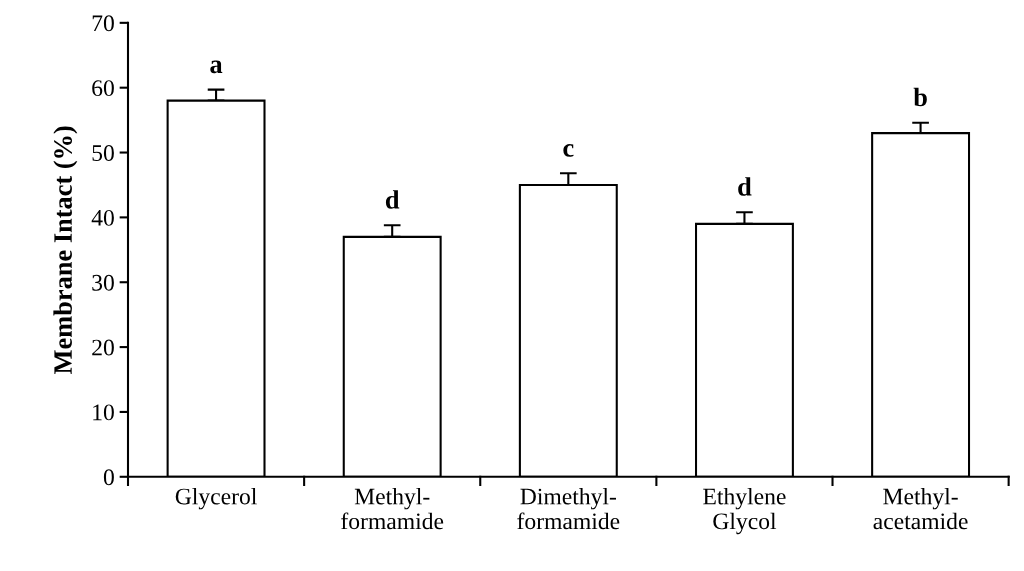  What do you see at coordinates (108, 477) in the screenshot?
I see `y-tick-label: 0` at bounding box center [108, 477].